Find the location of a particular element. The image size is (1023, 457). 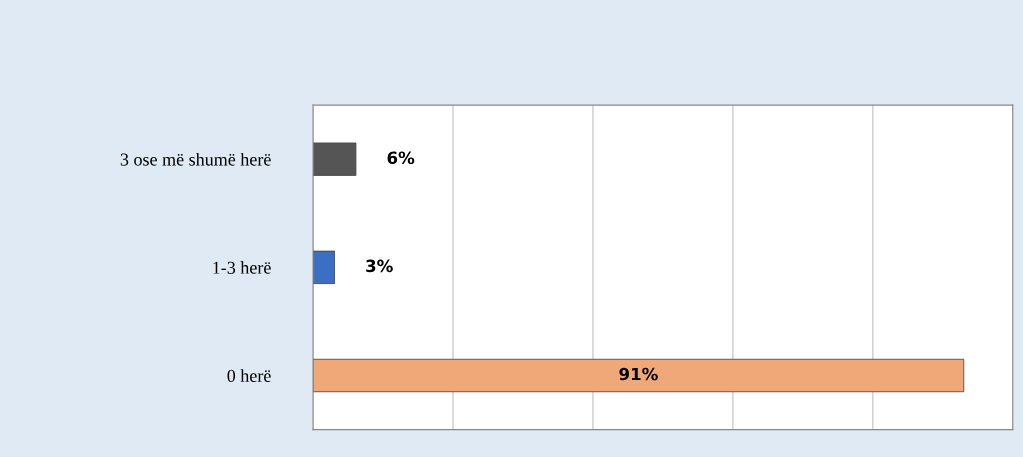

data-label: 91% is located at coordinates (638, 374).